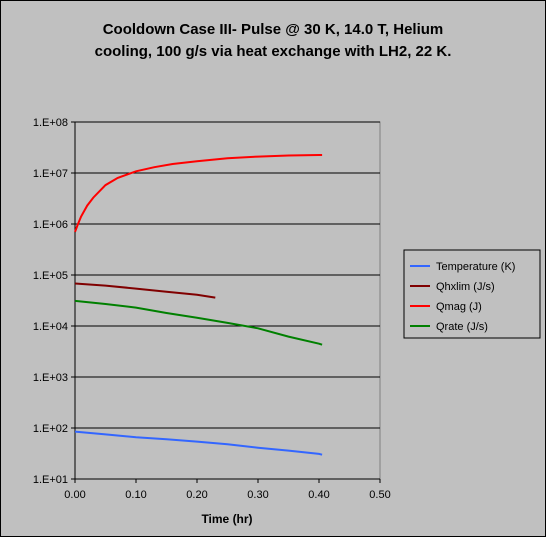  I want to click on y-tick-label: 1.E+06, so click(50, 225).